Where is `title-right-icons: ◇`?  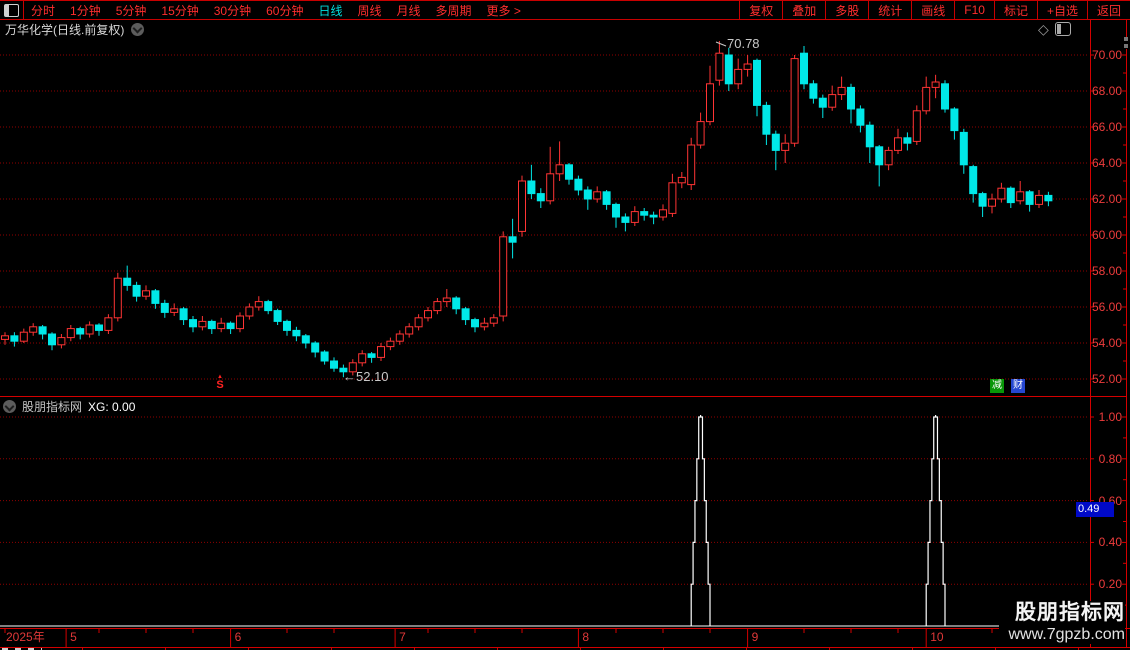
title-right-icons: ◇ is located at coordinates (1054, 29).